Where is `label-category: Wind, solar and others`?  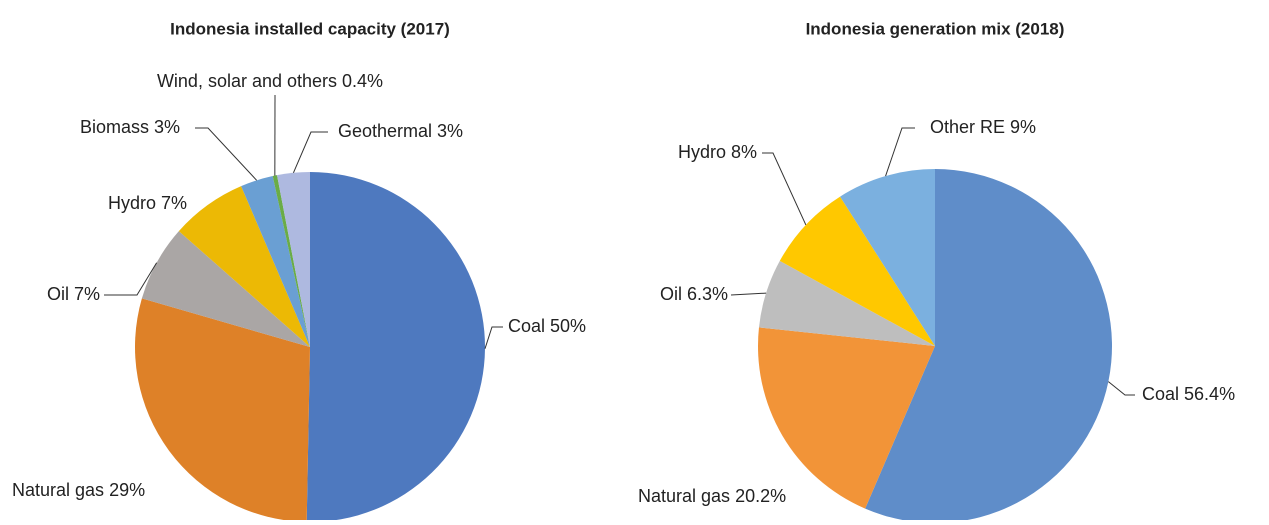
label-category: Wind, solar and others is located at coordinates (247, 81).